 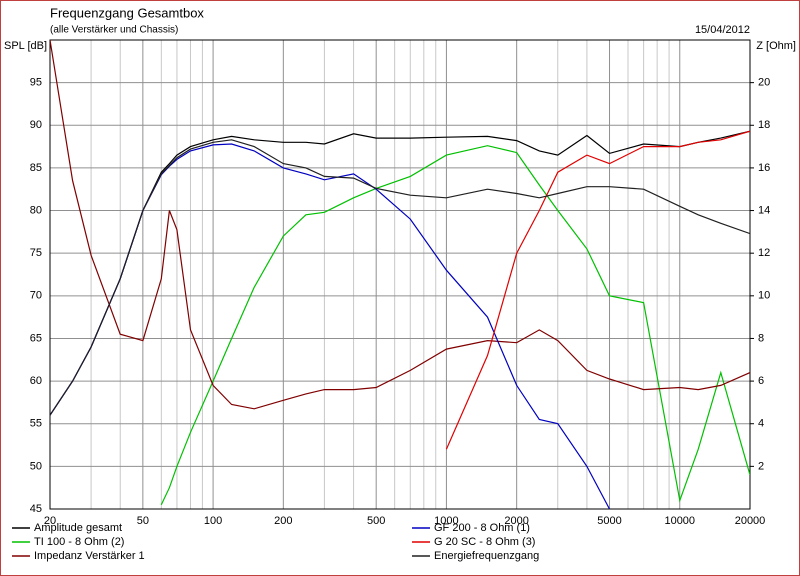 I want to click on y2-tick-label: 2, so click(x=761, y=466).